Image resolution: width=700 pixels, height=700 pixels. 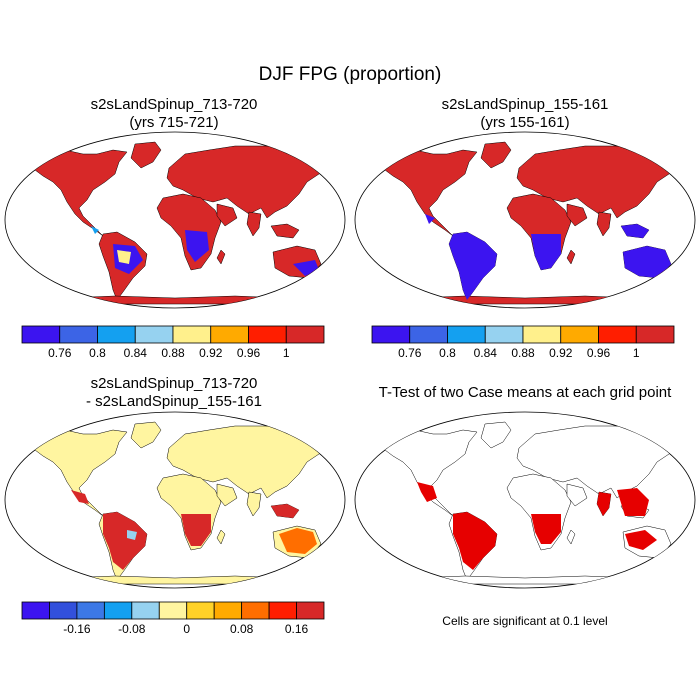 I want to click on figure-title: DJF FPG (proportion), so click(x=350, y=74).